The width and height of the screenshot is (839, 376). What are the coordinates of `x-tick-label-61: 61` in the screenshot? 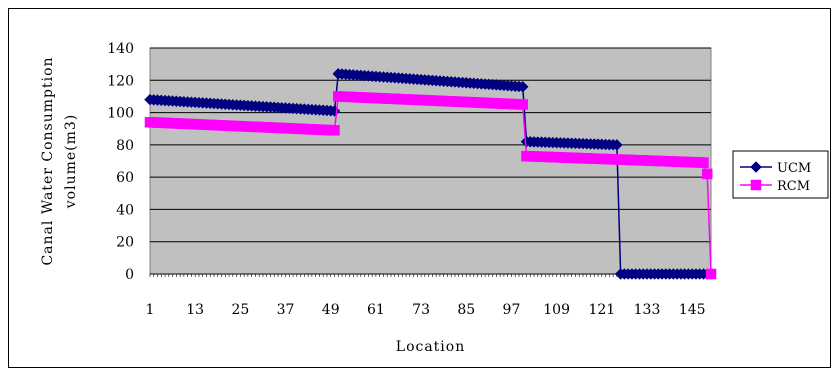 It's located at (376, 310).